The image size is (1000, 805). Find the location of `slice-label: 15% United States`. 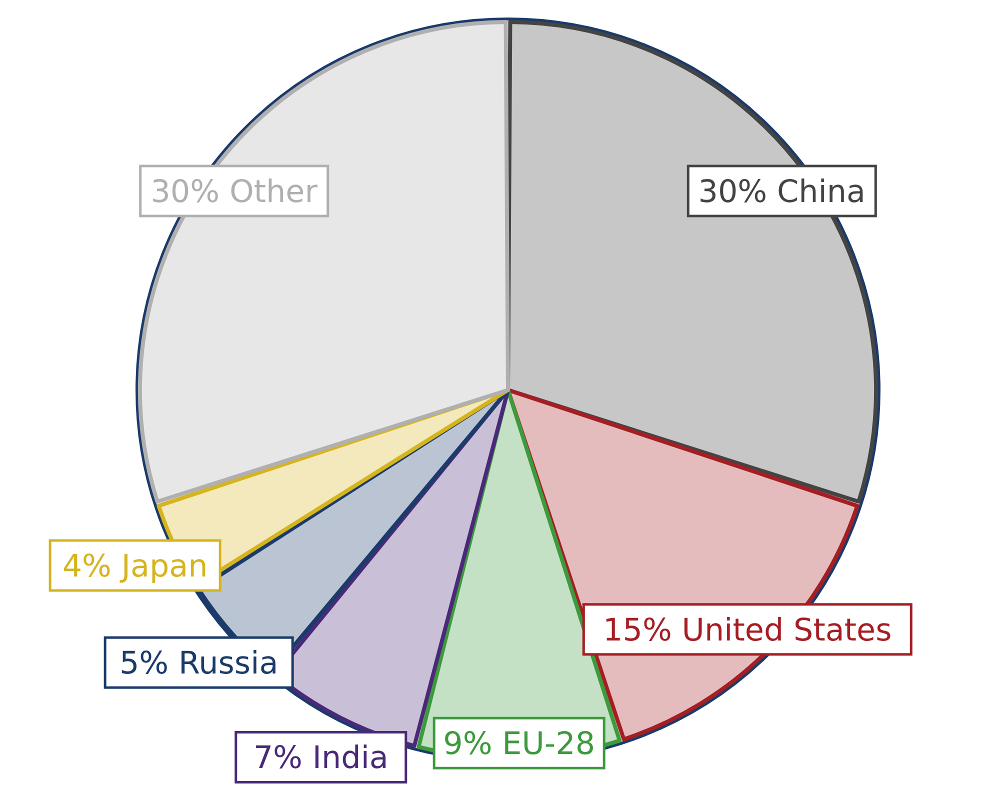

slice-label: 15% United States is located at coordinates (747, 630).